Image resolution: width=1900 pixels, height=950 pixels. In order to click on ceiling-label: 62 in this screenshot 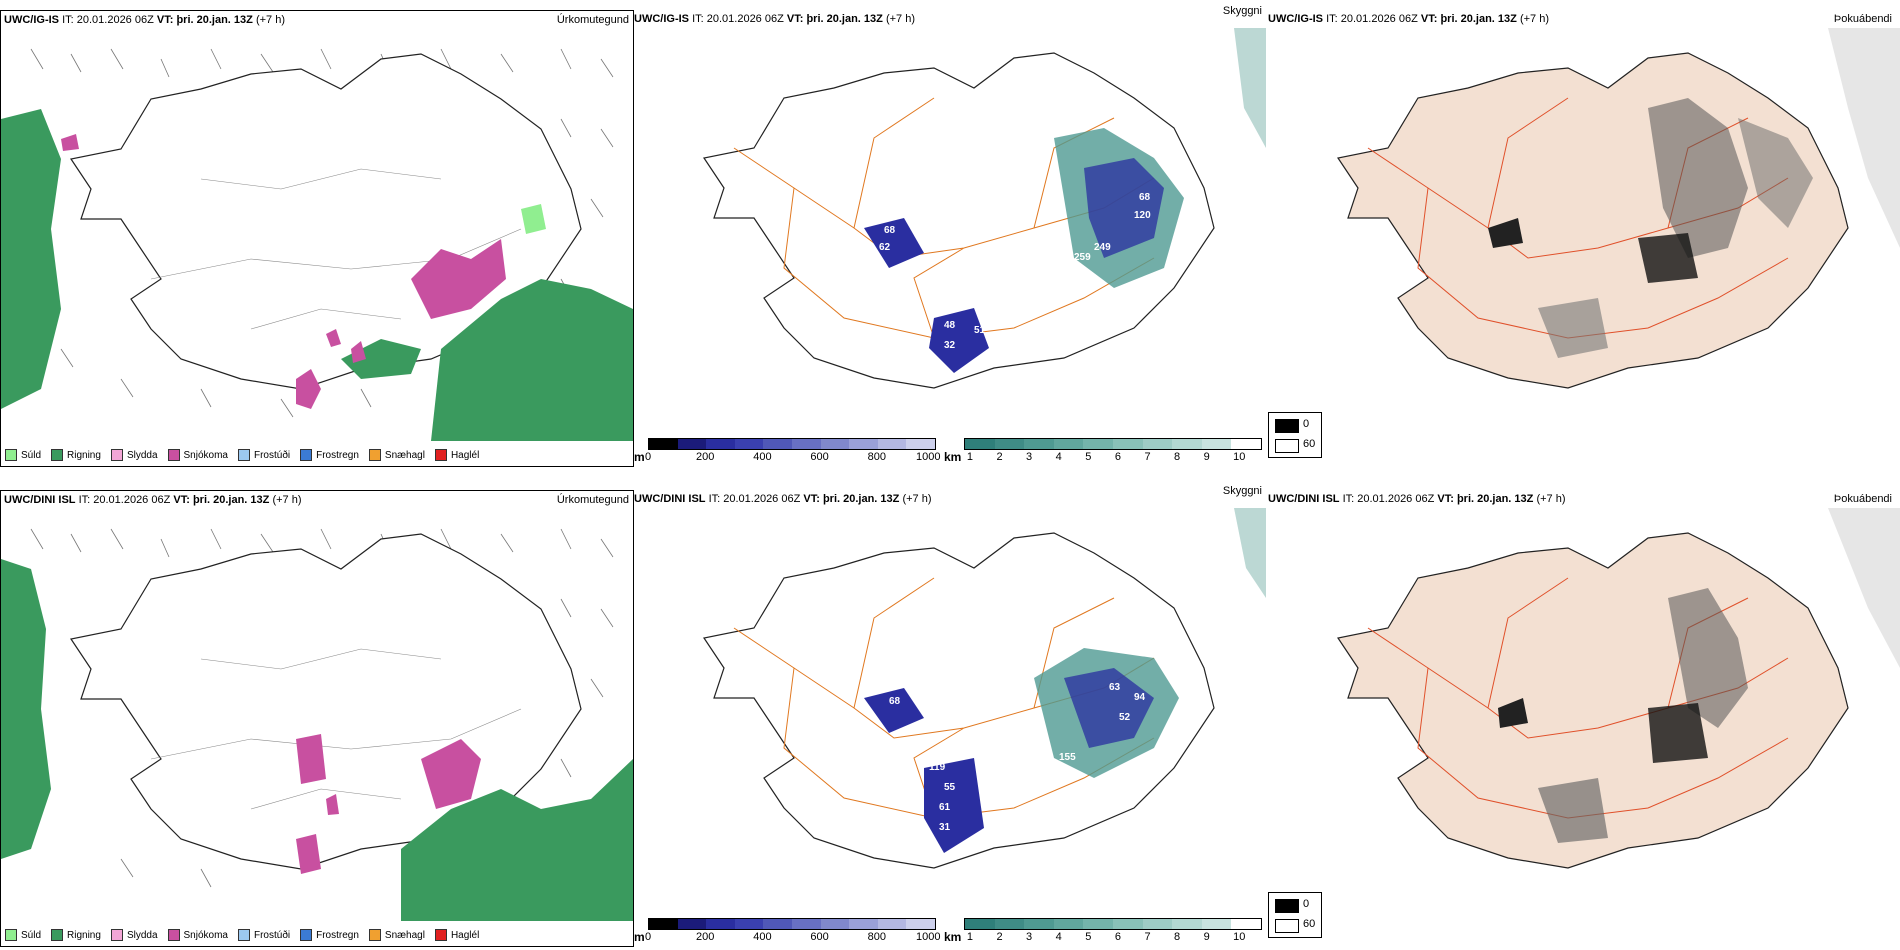, I will do `click(885, 247)`.